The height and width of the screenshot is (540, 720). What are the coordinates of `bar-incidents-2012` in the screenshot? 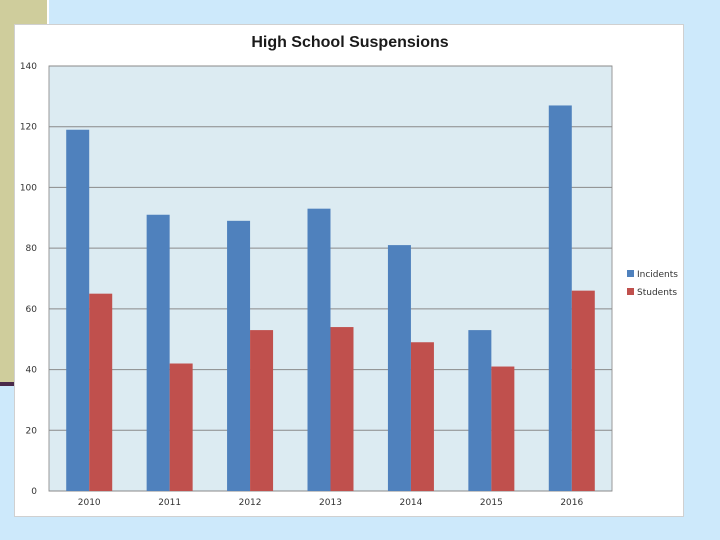 It's located at (239, 356).